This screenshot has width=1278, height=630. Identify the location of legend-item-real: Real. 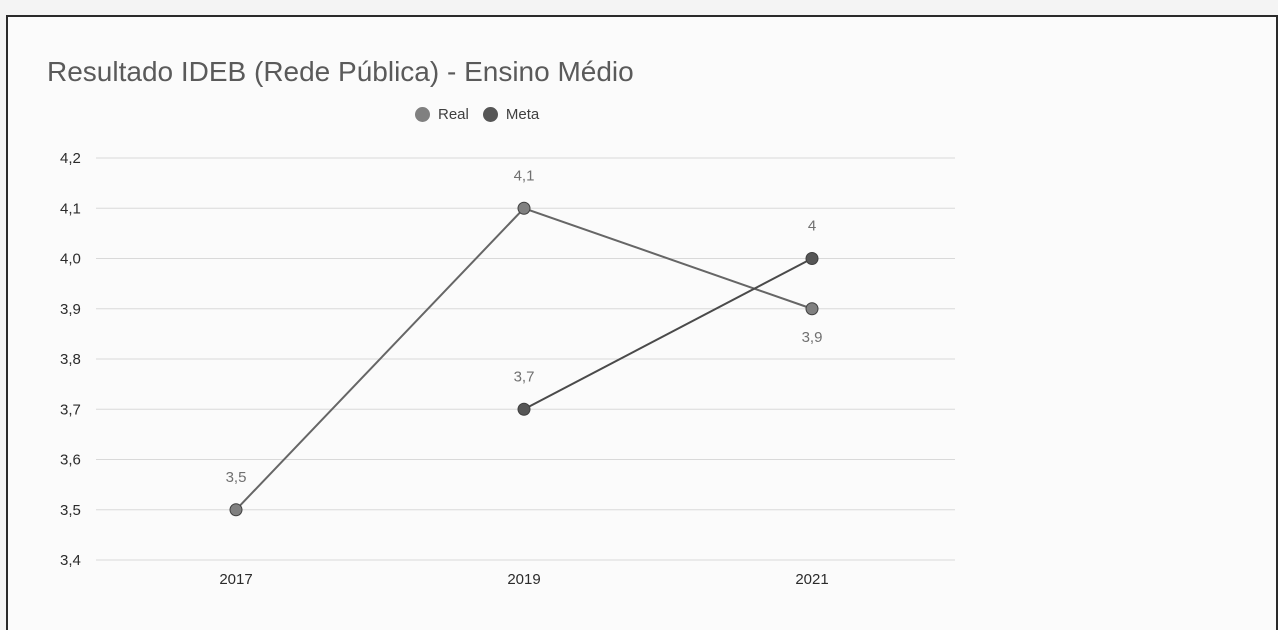
(442, 114).